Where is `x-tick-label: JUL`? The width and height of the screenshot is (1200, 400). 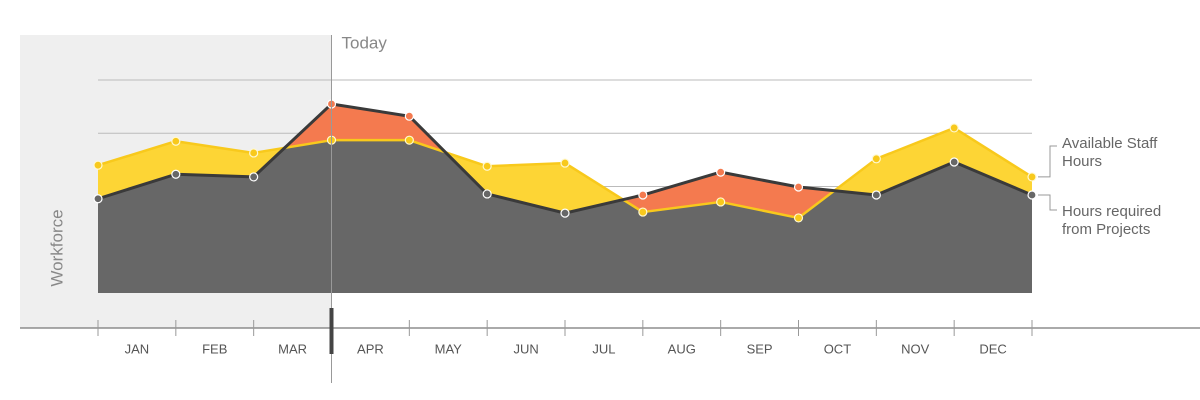
x-tick-label: JUL is located at coordinates (603, 348).